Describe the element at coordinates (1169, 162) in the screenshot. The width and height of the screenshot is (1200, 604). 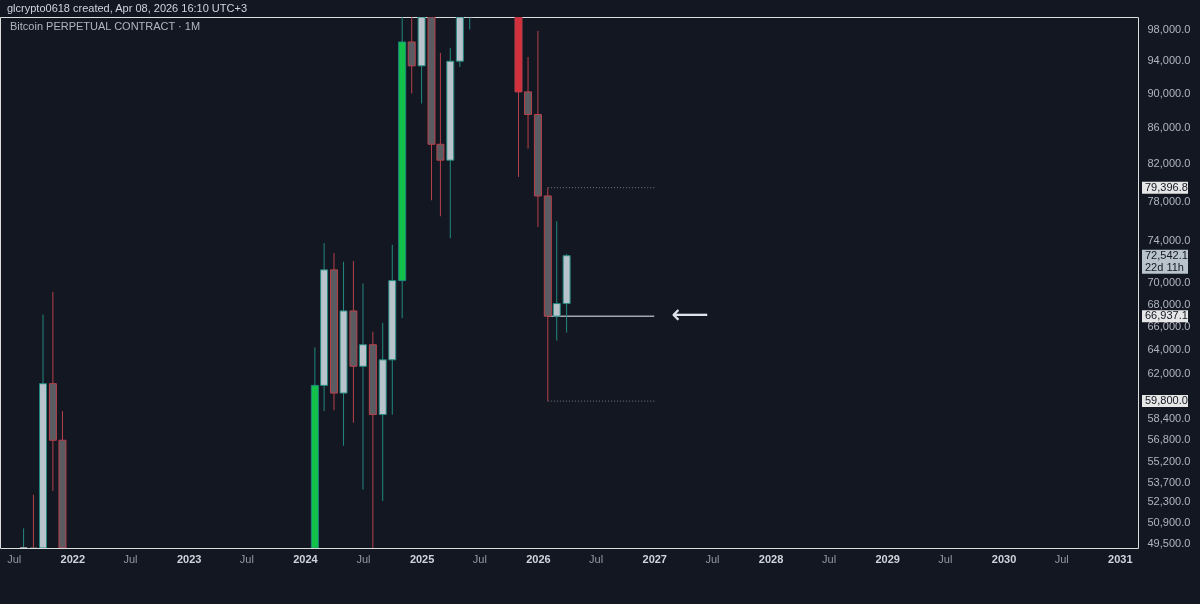
I see `y-tick-label: 82,000.0` at that location.